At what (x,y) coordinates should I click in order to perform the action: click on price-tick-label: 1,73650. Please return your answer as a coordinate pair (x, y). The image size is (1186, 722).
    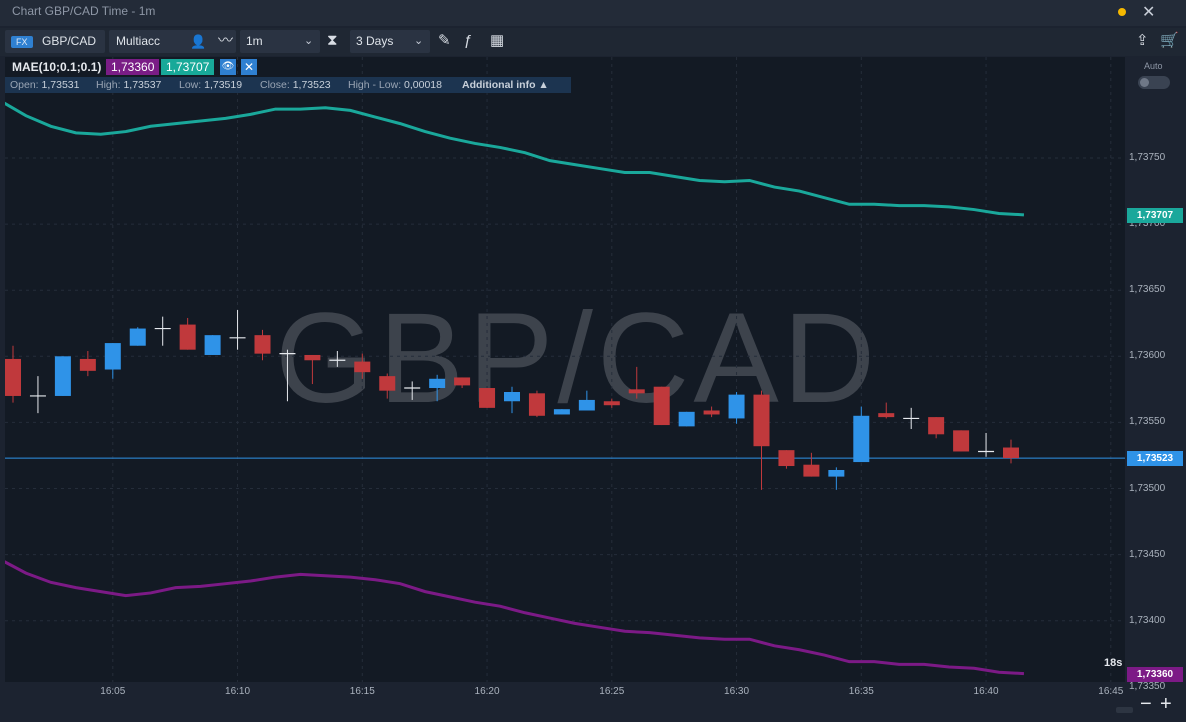
    Looking at the image, I should click on (1147, 290).